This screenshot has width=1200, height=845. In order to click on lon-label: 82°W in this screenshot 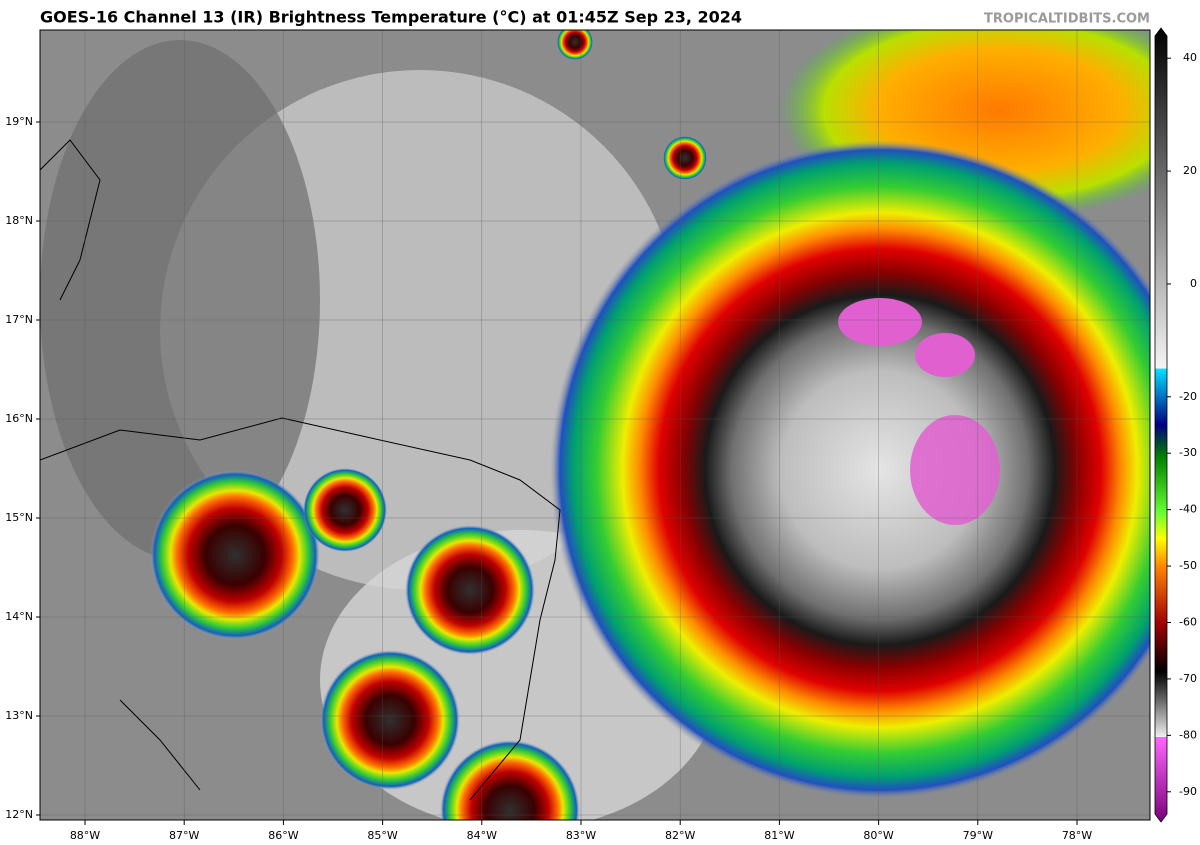, I will do `click(680, 835)`.